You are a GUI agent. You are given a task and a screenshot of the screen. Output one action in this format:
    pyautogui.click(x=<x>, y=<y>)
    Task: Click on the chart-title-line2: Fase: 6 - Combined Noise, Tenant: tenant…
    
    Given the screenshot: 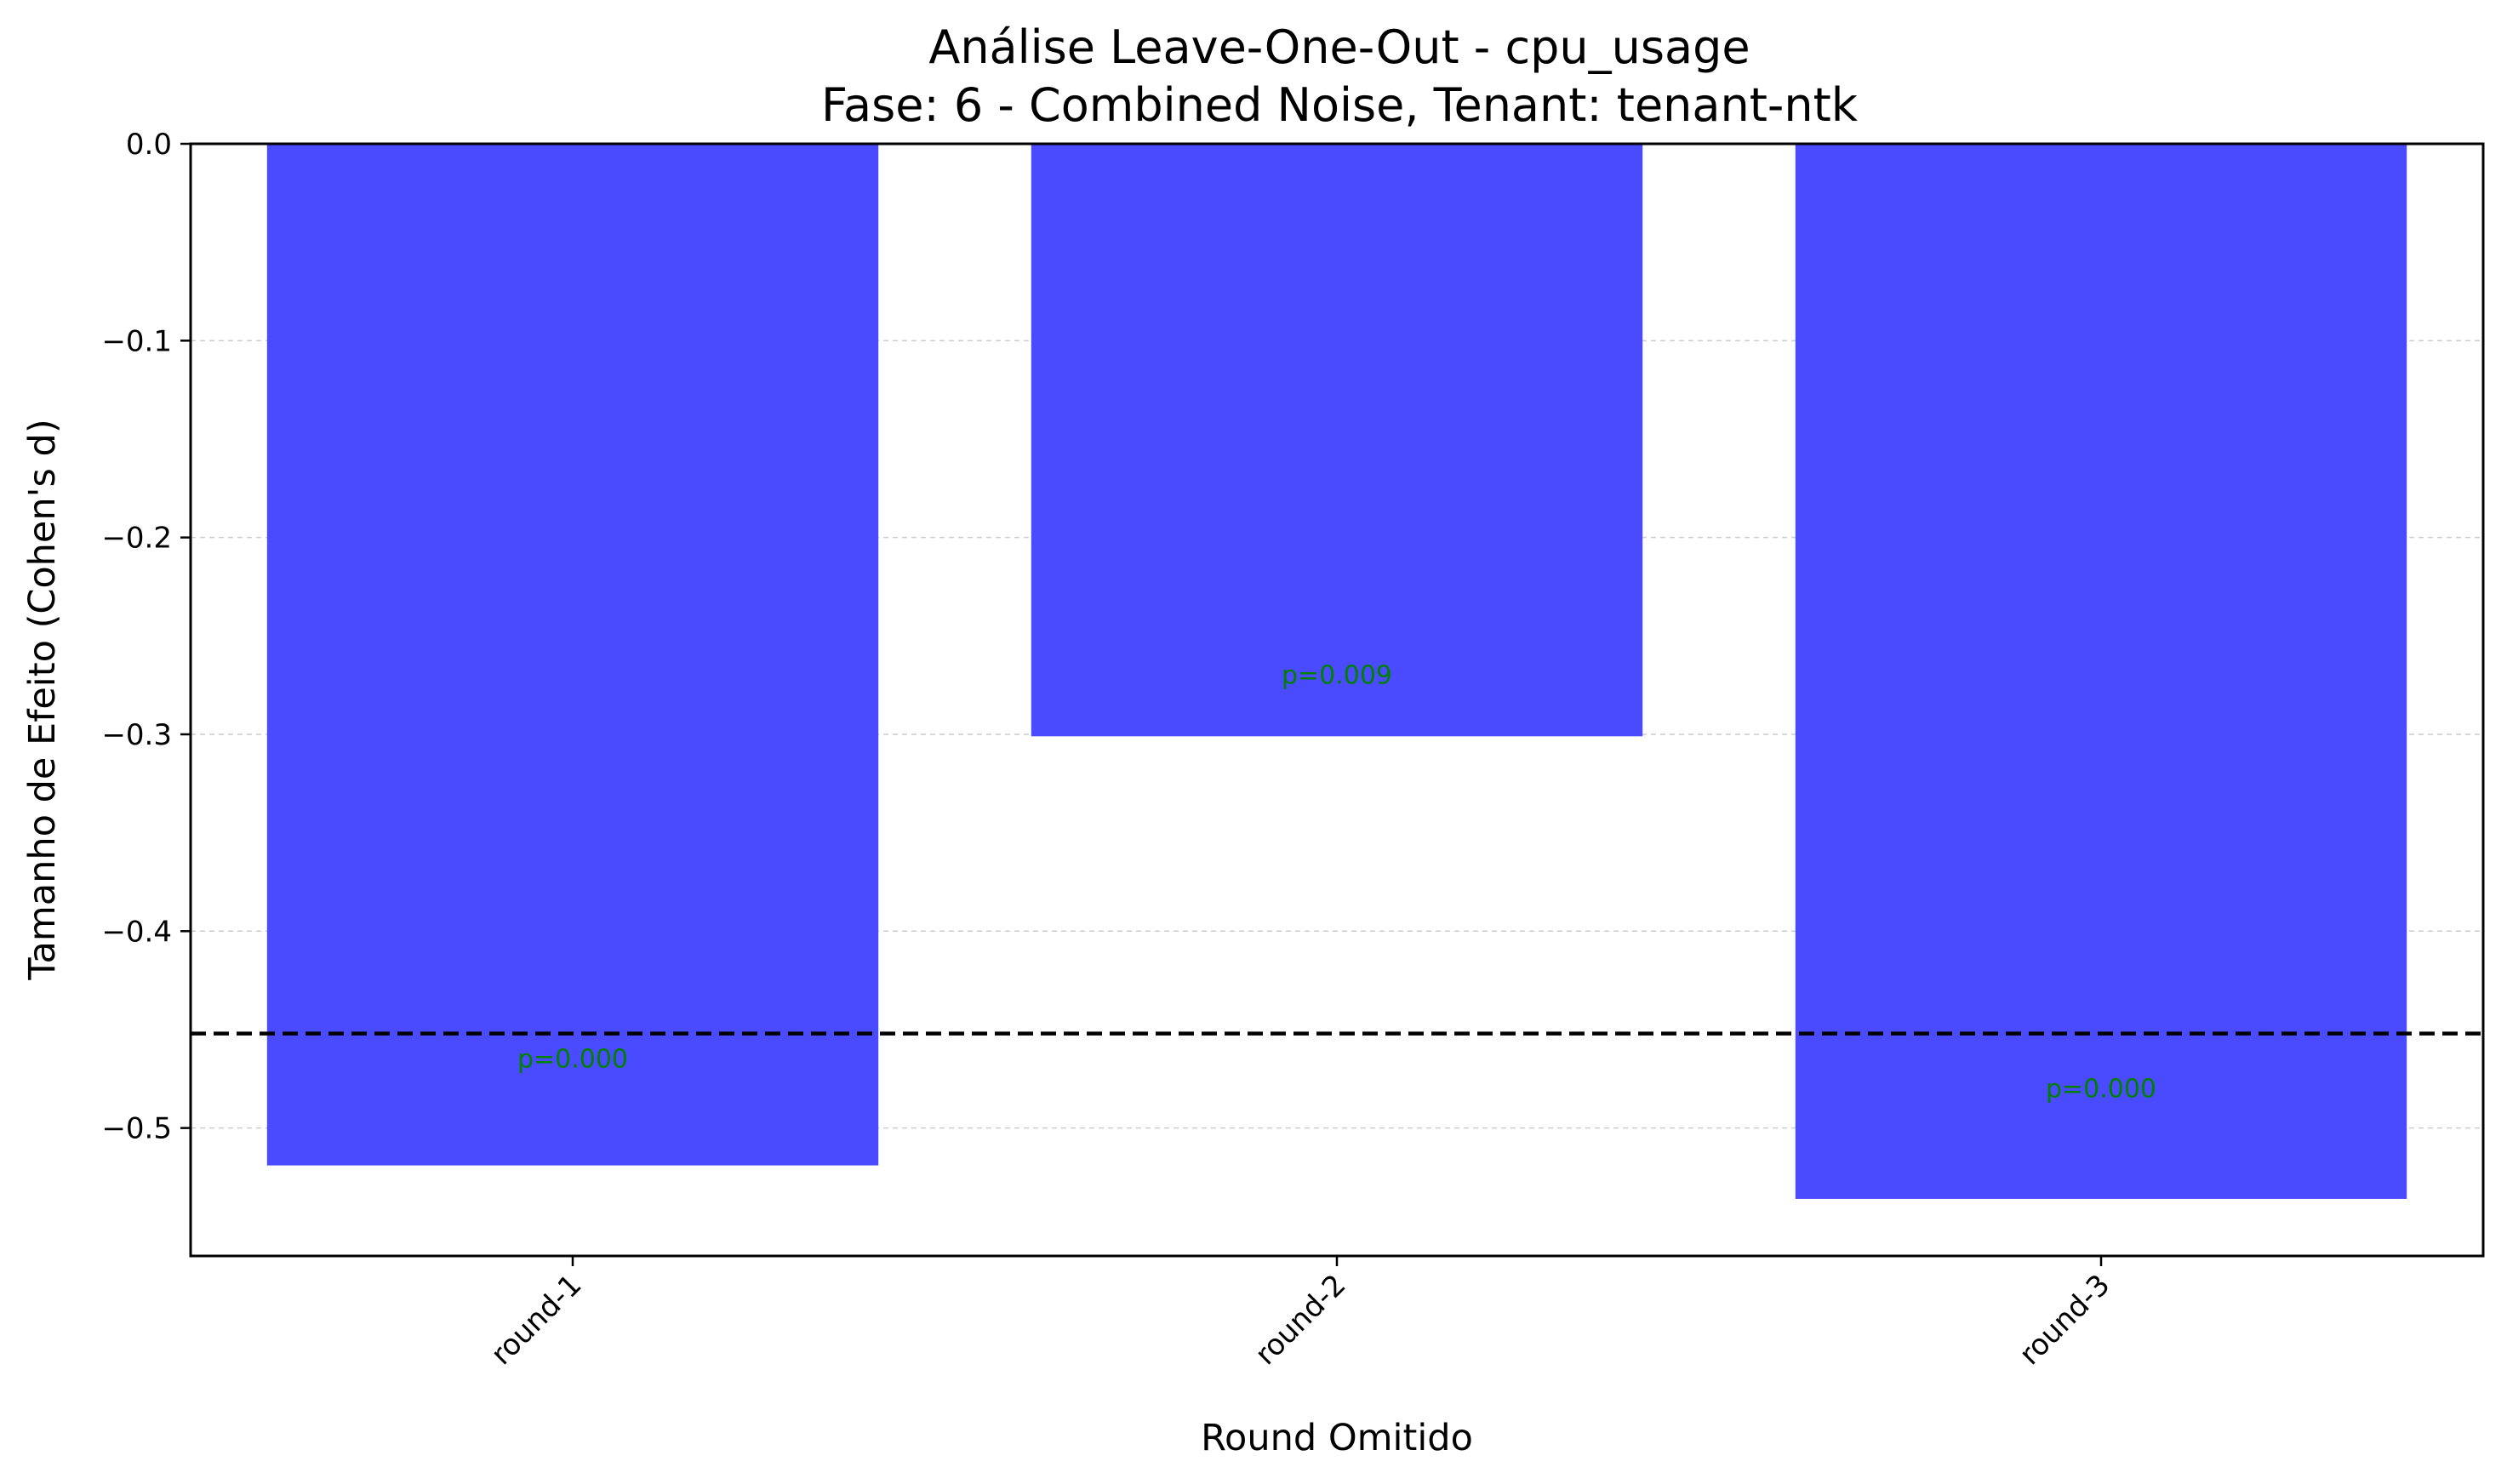 What is the action you would take?
    pyautogui.click(x=1340, y=105)
    